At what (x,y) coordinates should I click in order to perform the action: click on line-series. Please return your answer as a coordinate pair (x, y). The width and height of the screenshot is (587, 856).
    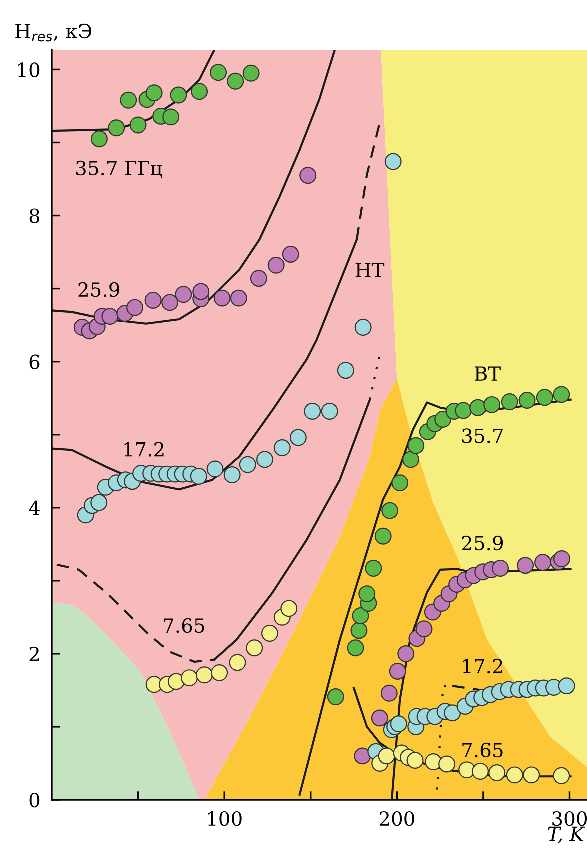
    Looking at the image, I should click on (481, 684).